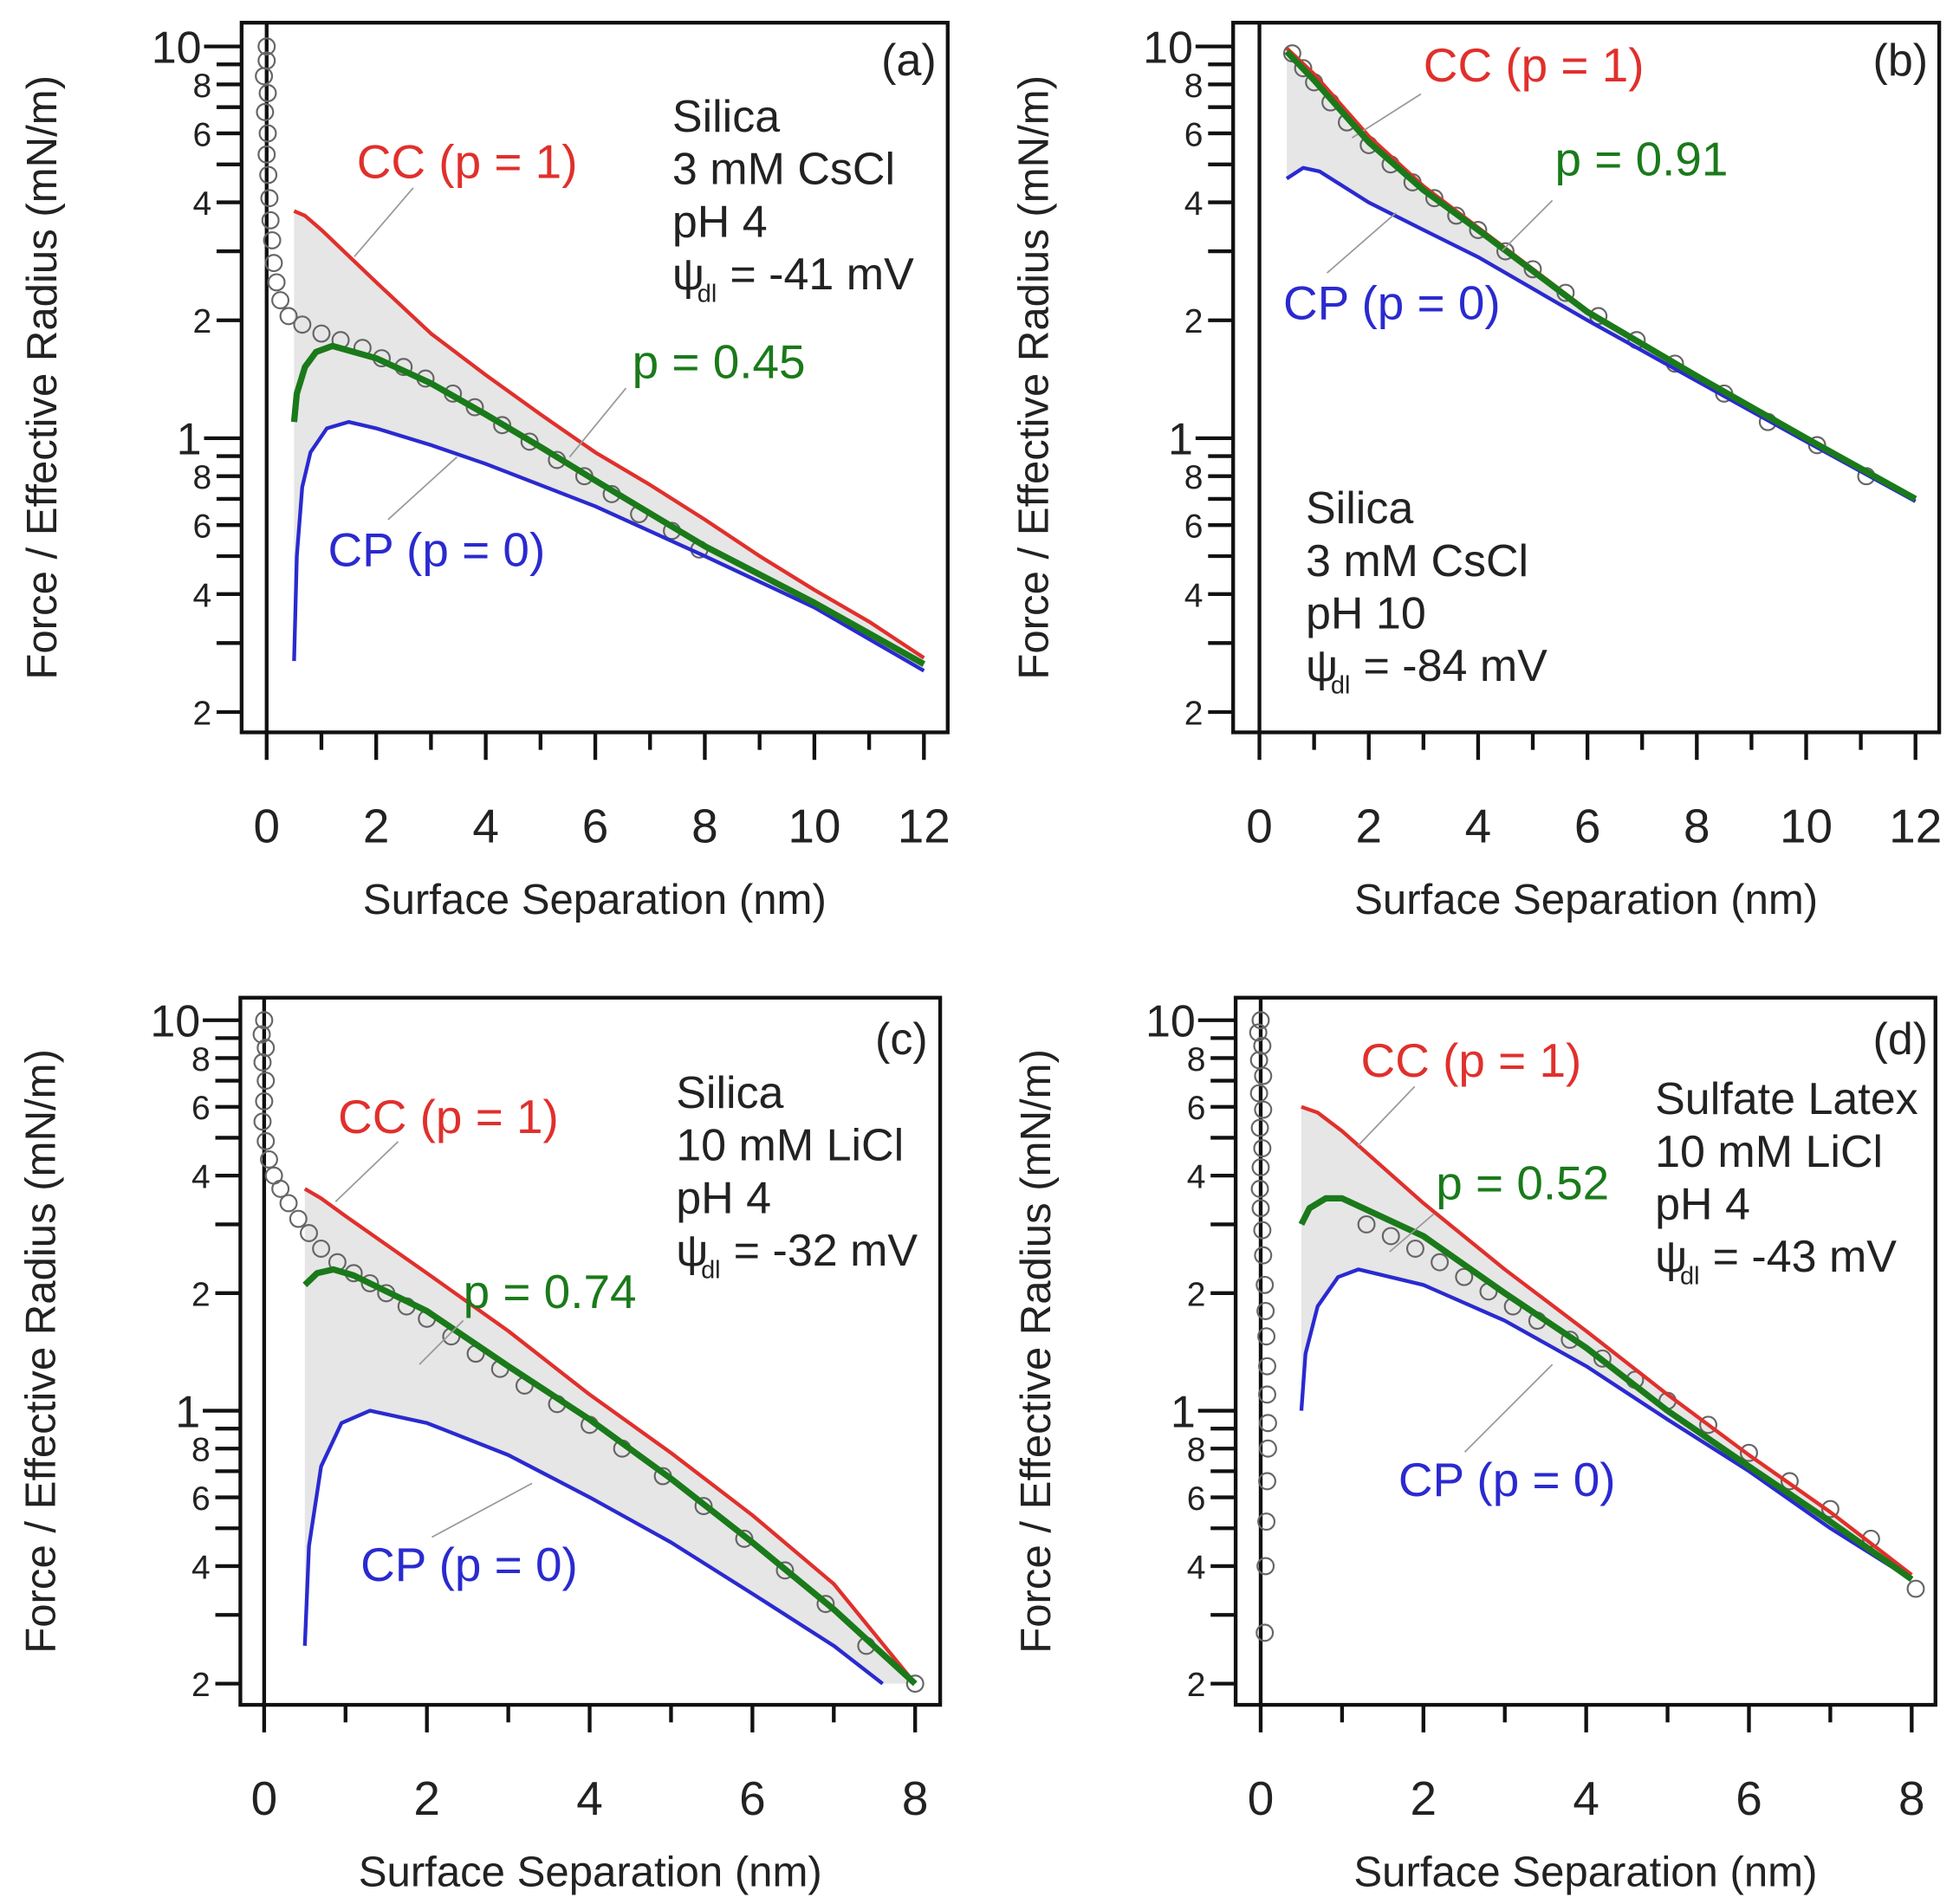 The height and width of the screenshot is (1904, 1953). What do you see at coordinates (1180, 440) in the screenshot?
I see `y-tick-label-major: 1` at bounding box center [1180, 440].